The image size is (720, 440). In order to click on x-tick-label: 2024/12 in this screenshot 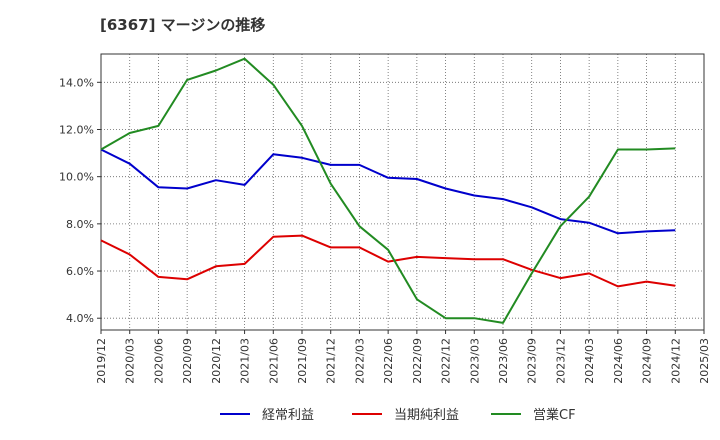, I will do `click(675, 361)`.